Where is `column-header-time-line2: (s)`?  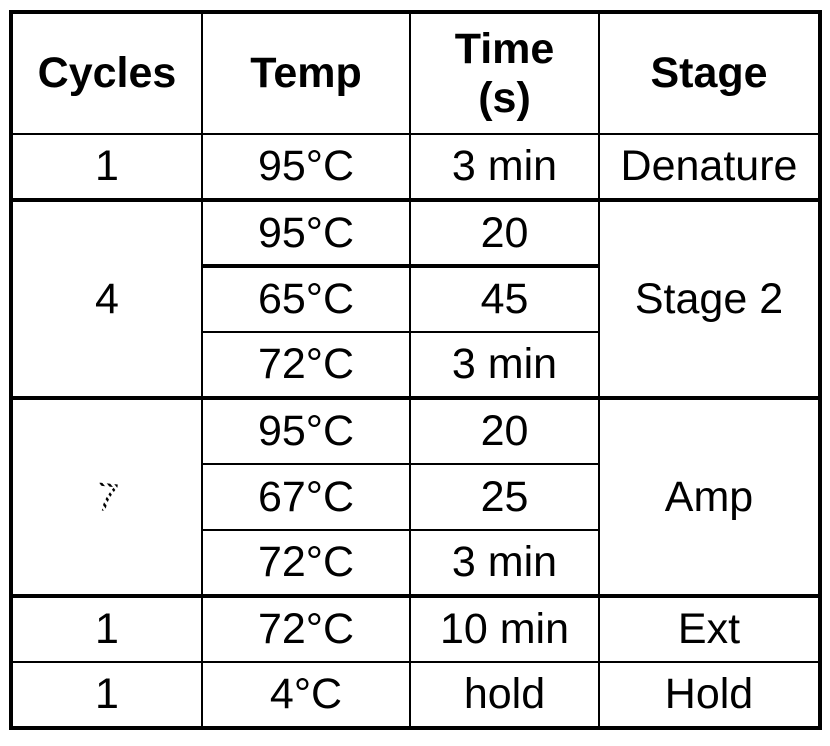
column-header-time-line2: (s) is located at coordinates (504, 97).